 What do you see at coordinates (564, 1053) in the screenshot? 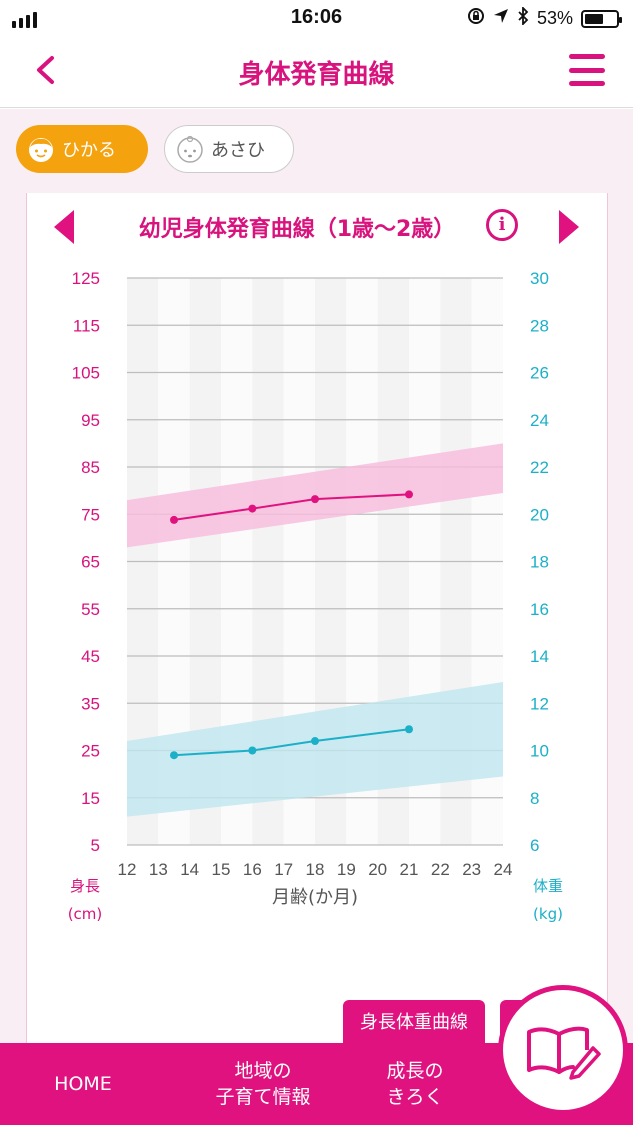
I see `notebook-pencil-icon` at bounding box center [564, 1053].